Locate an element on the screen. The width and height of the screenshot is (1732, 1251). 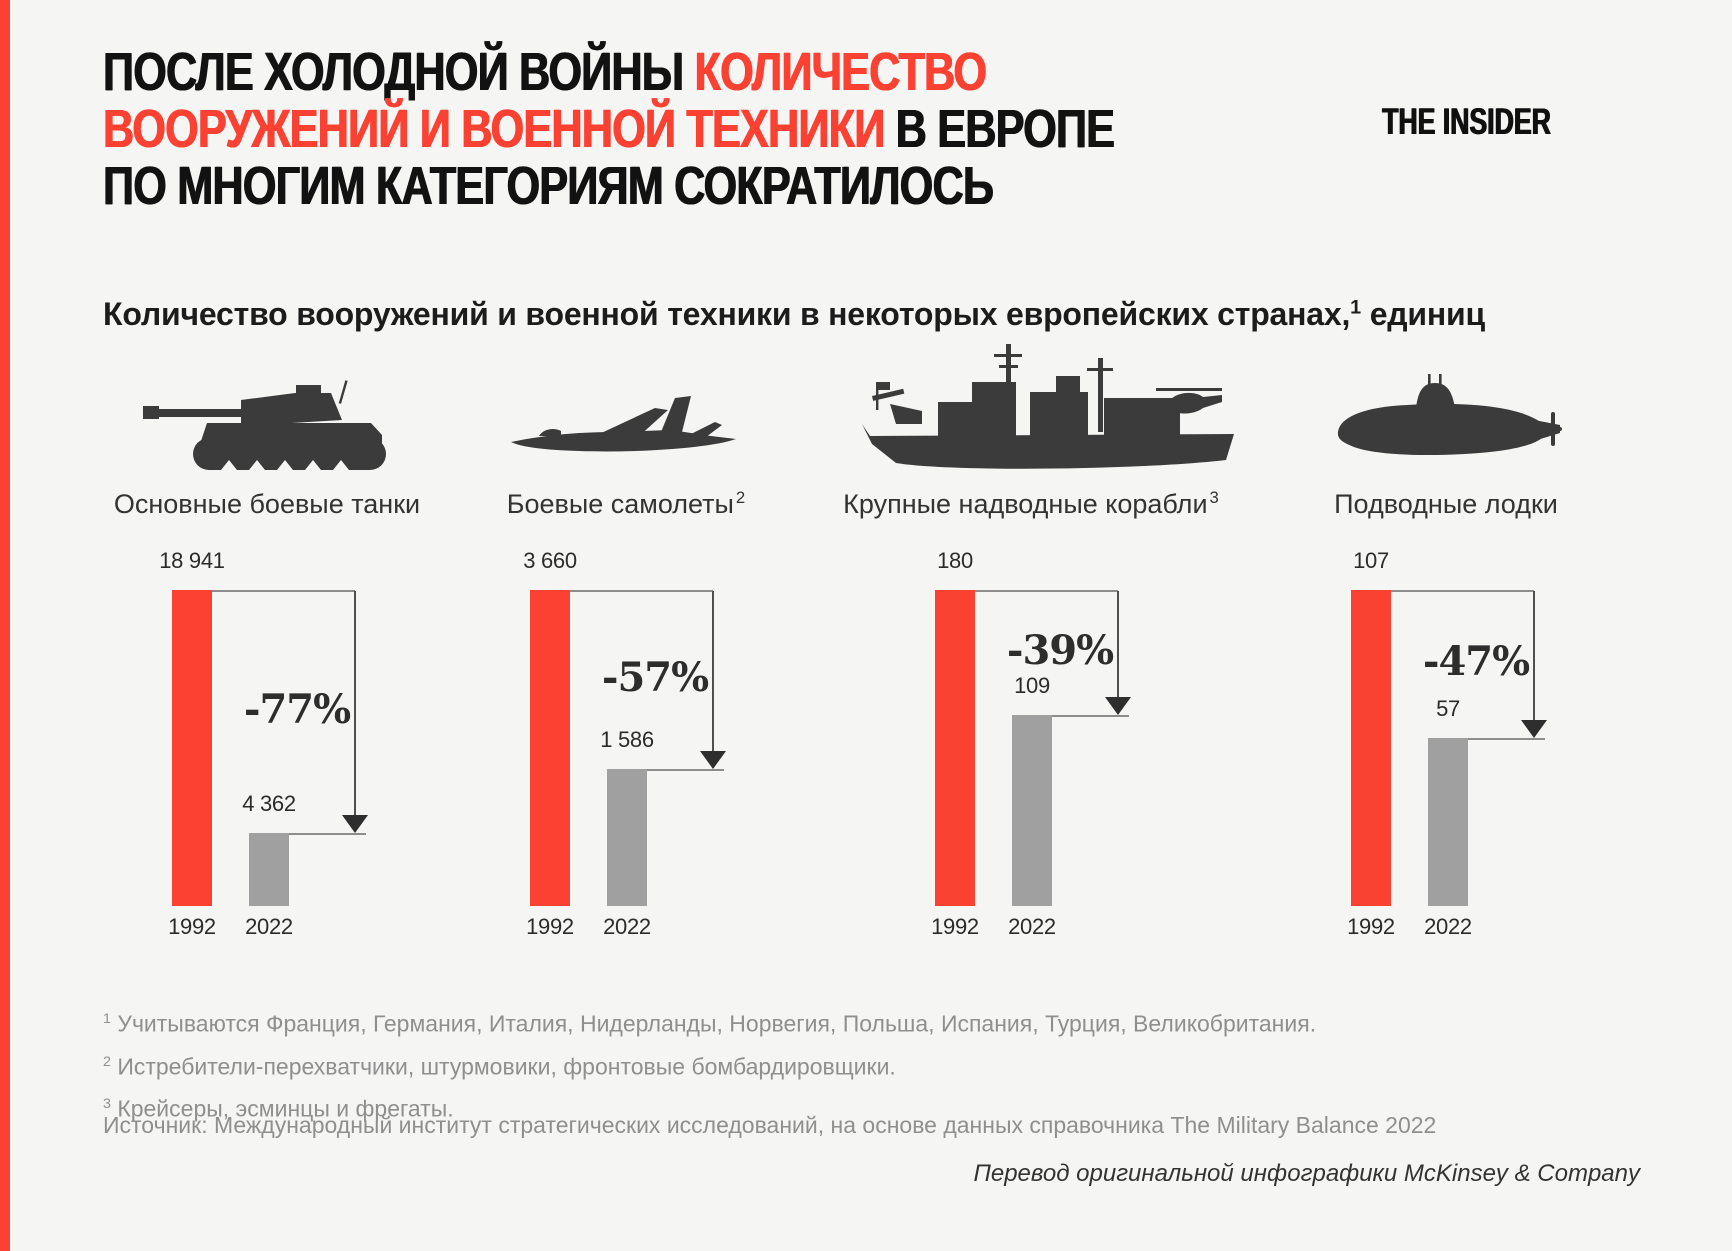
value-2022: 1 586 is located at coordinates (627, 739).